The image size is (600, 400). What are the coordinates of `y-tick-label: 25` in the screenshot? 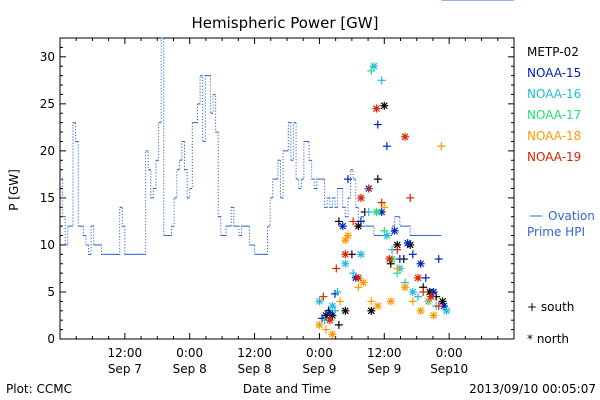 It's located at (47, 104).